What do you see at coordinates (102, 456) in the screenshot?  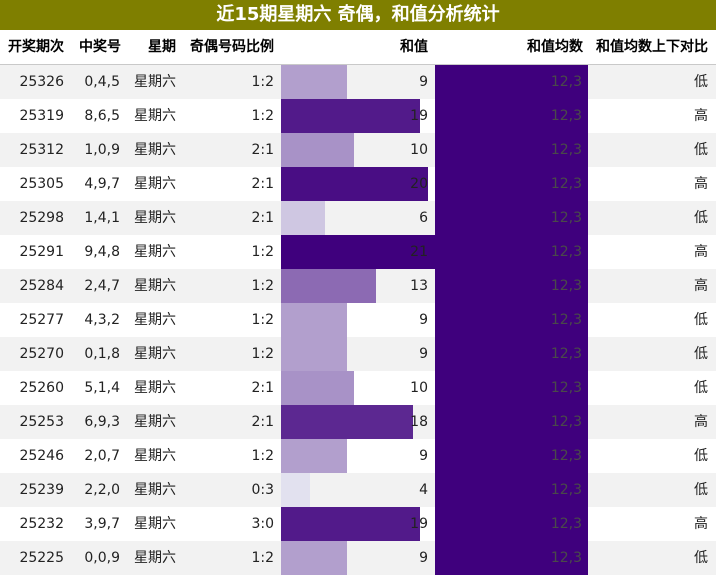 I see `numbers-cell: 2,0,7` at bounding box center [102, 456].